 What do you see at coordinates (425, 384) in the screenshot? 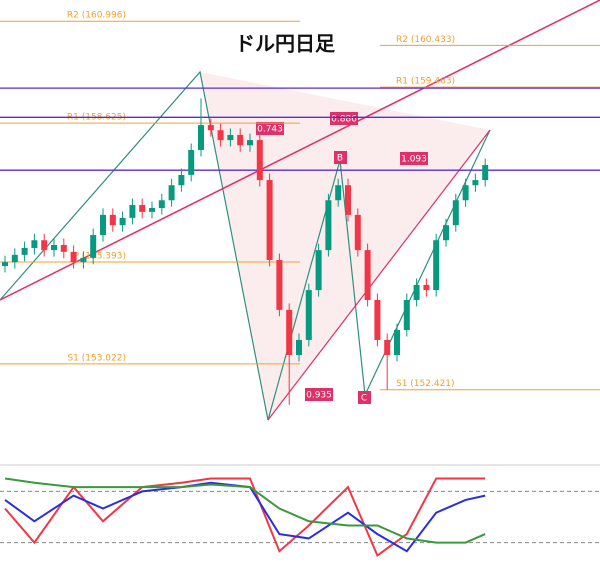
I see `pivot-label: S1 (152.421)` at bounding box center [425, 384].